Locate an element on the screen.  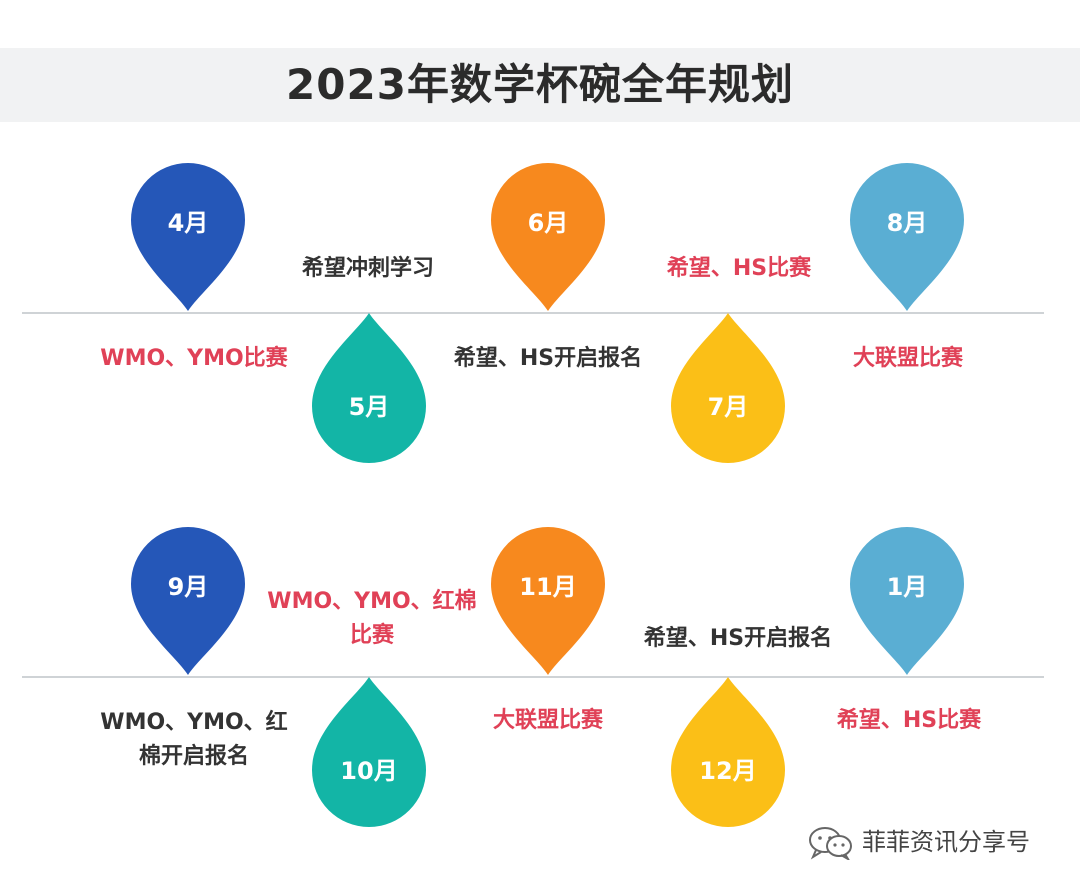
month-label: 4月 is located at coordinates (188, 223).